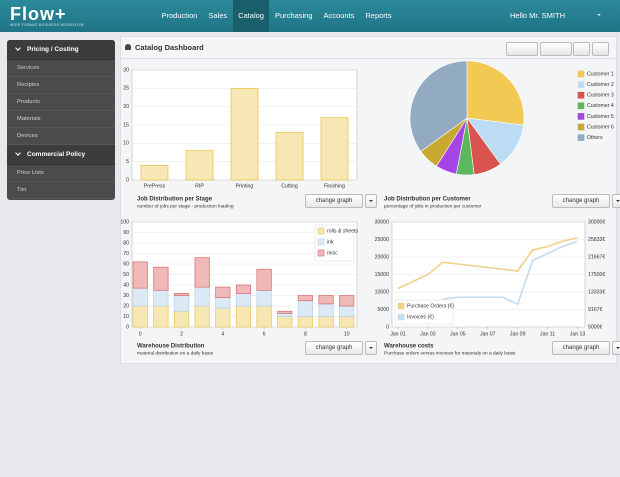  What do you see at coordinates (458, 334) in the screenshot?
I see `x-tick-label: Jan 05` at bounding box center [458, 334].